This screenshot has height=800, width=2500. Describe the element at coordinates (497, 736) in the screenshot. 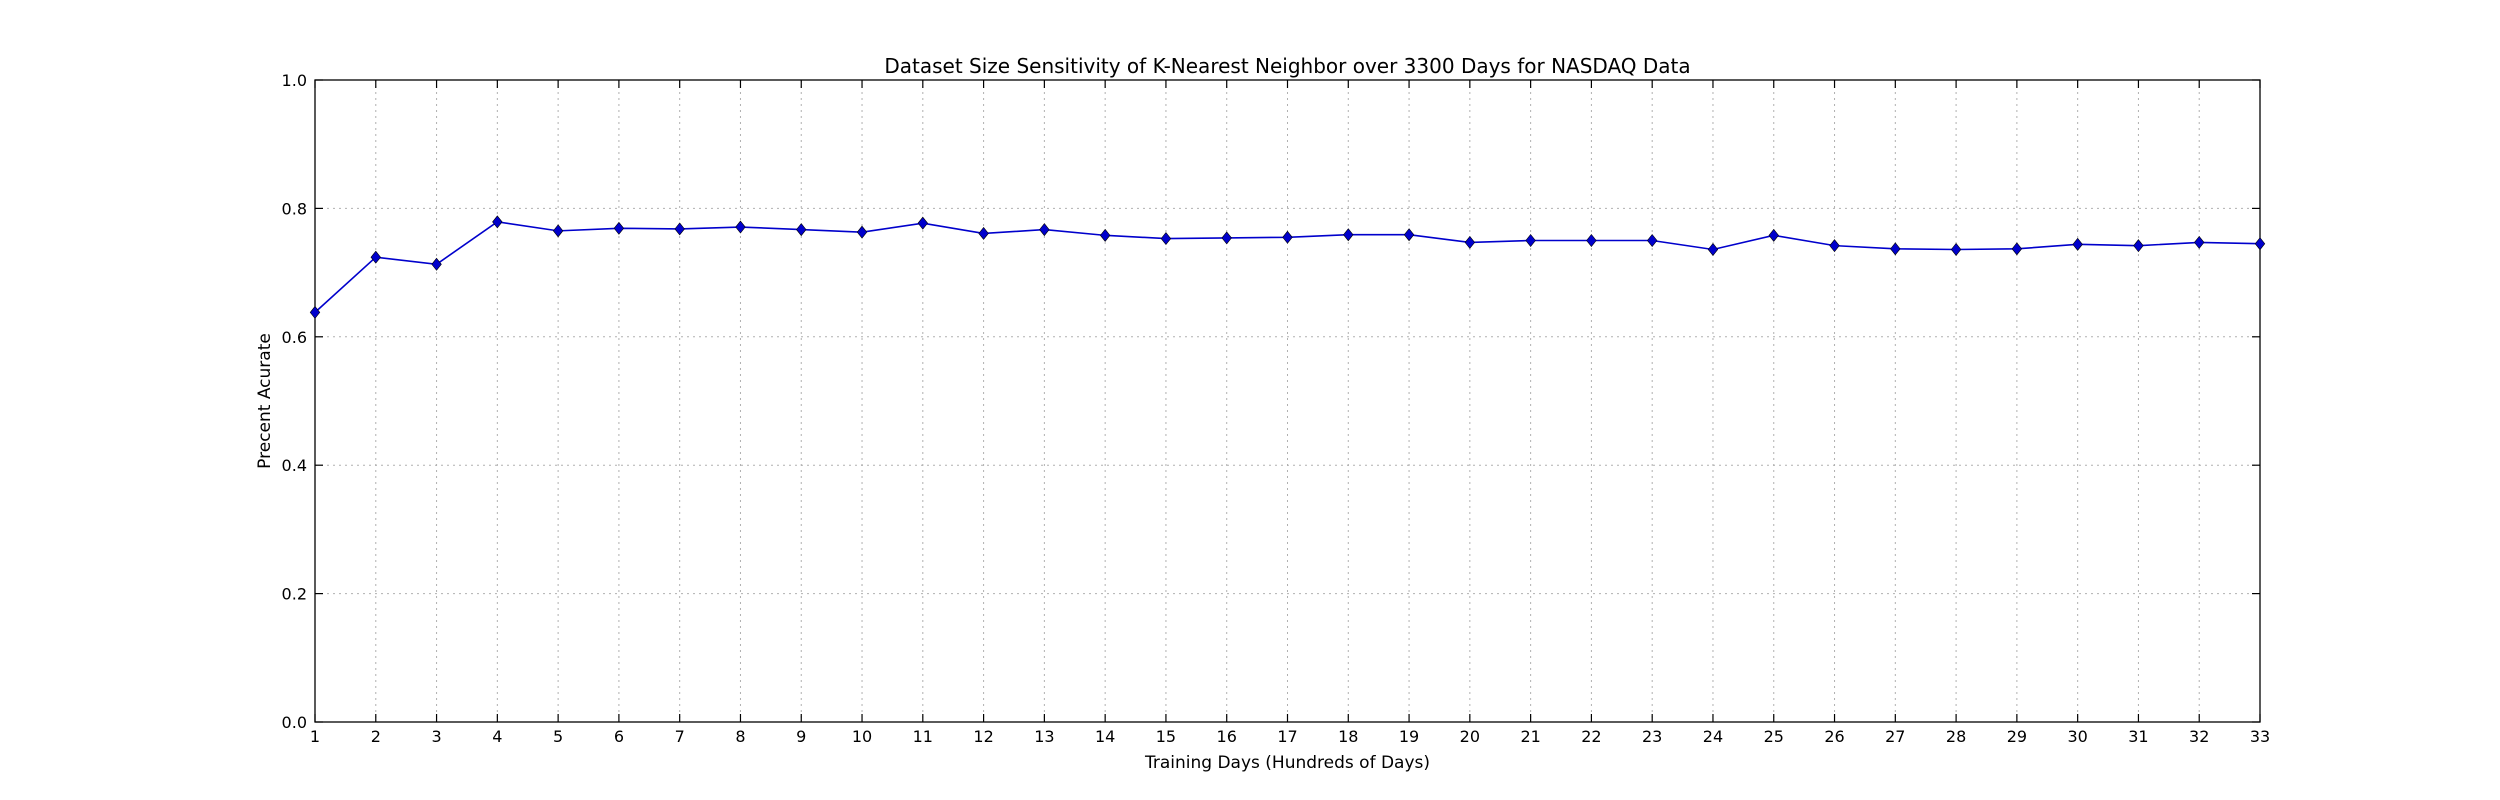

I see `x-tick-label: 4` at that location.